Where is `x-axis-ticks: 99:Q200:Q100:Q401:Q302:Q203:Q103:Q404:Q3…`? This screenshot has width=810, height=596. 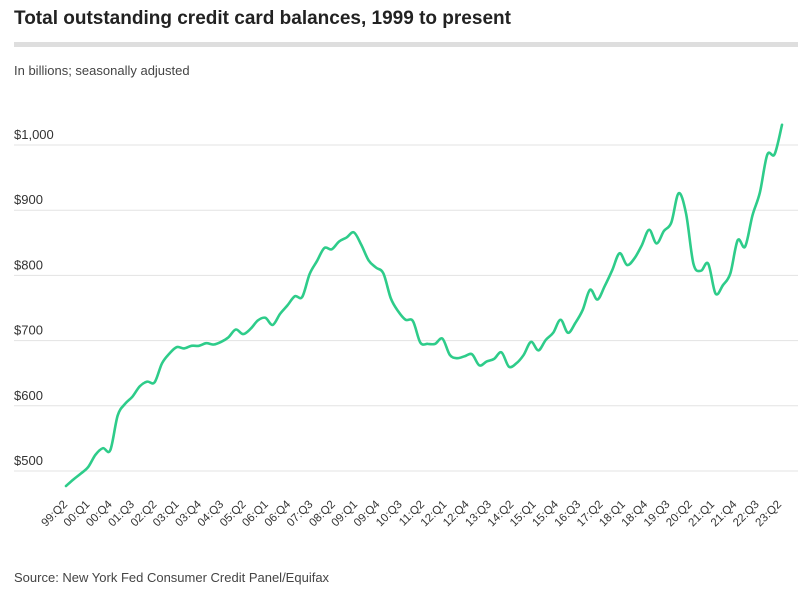
x-axis-ticks: 99:Q200:Q100:Q401:Q302:Q203:Q103:Q404:Q3… is located at coordinates (411, 513).